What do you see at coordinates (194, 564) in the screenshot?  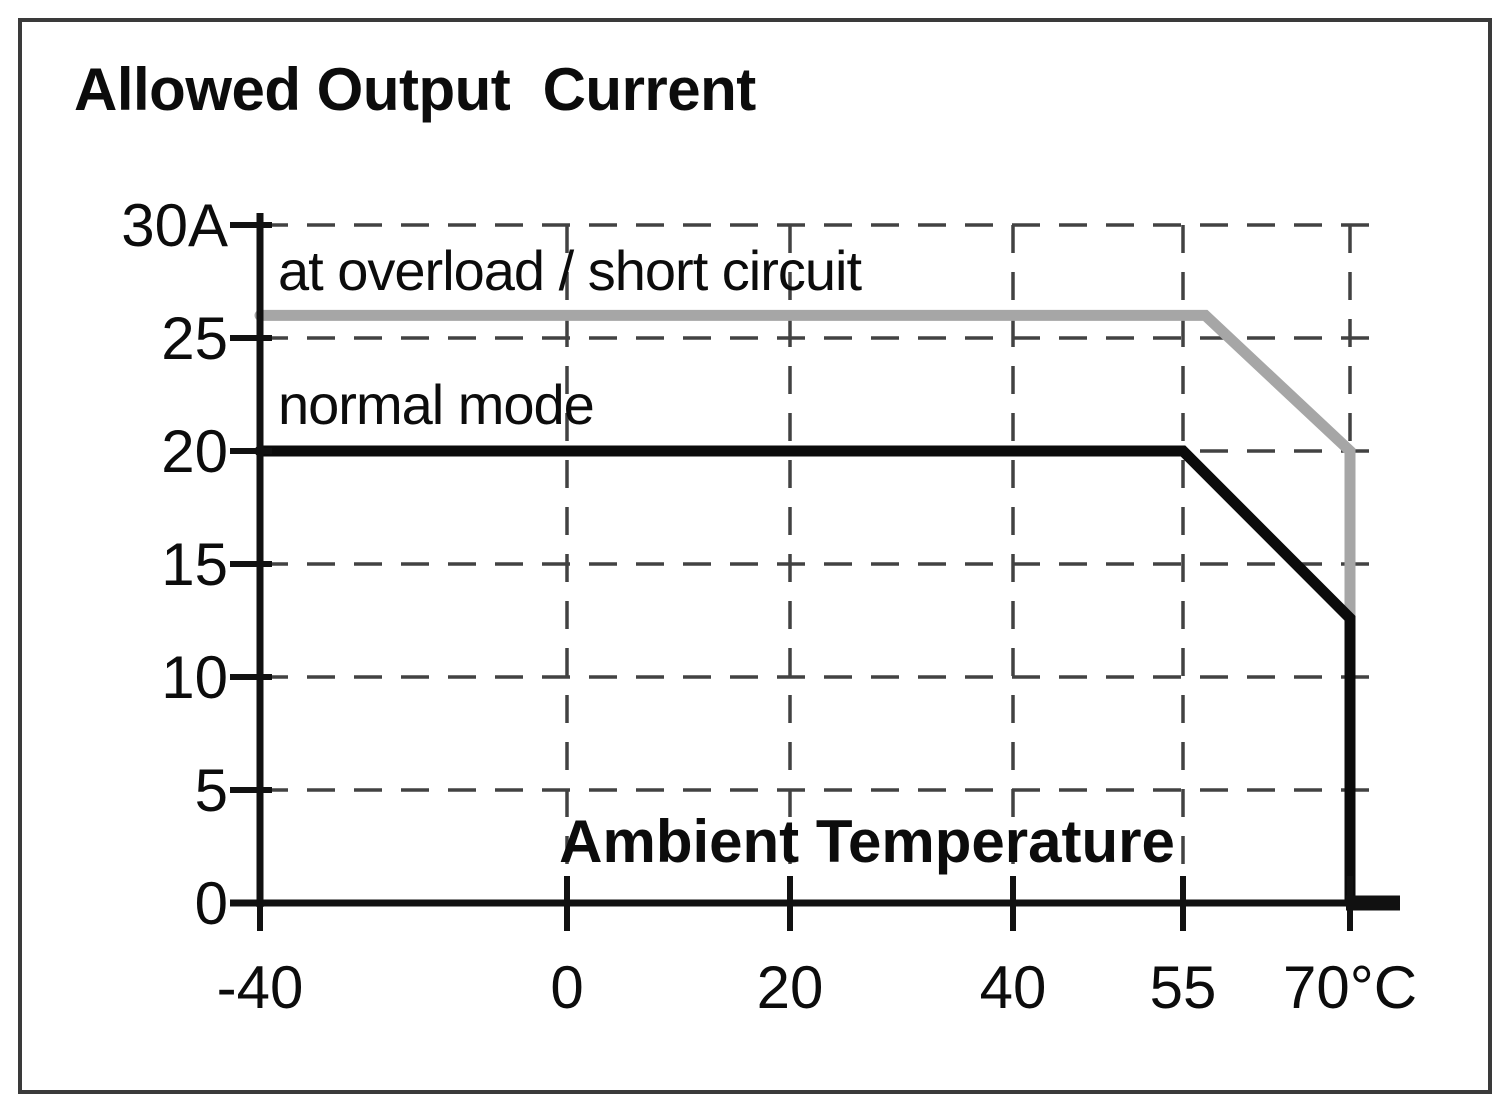 I see `y-tick-label-15: 15` at bounding box center [194, 564].